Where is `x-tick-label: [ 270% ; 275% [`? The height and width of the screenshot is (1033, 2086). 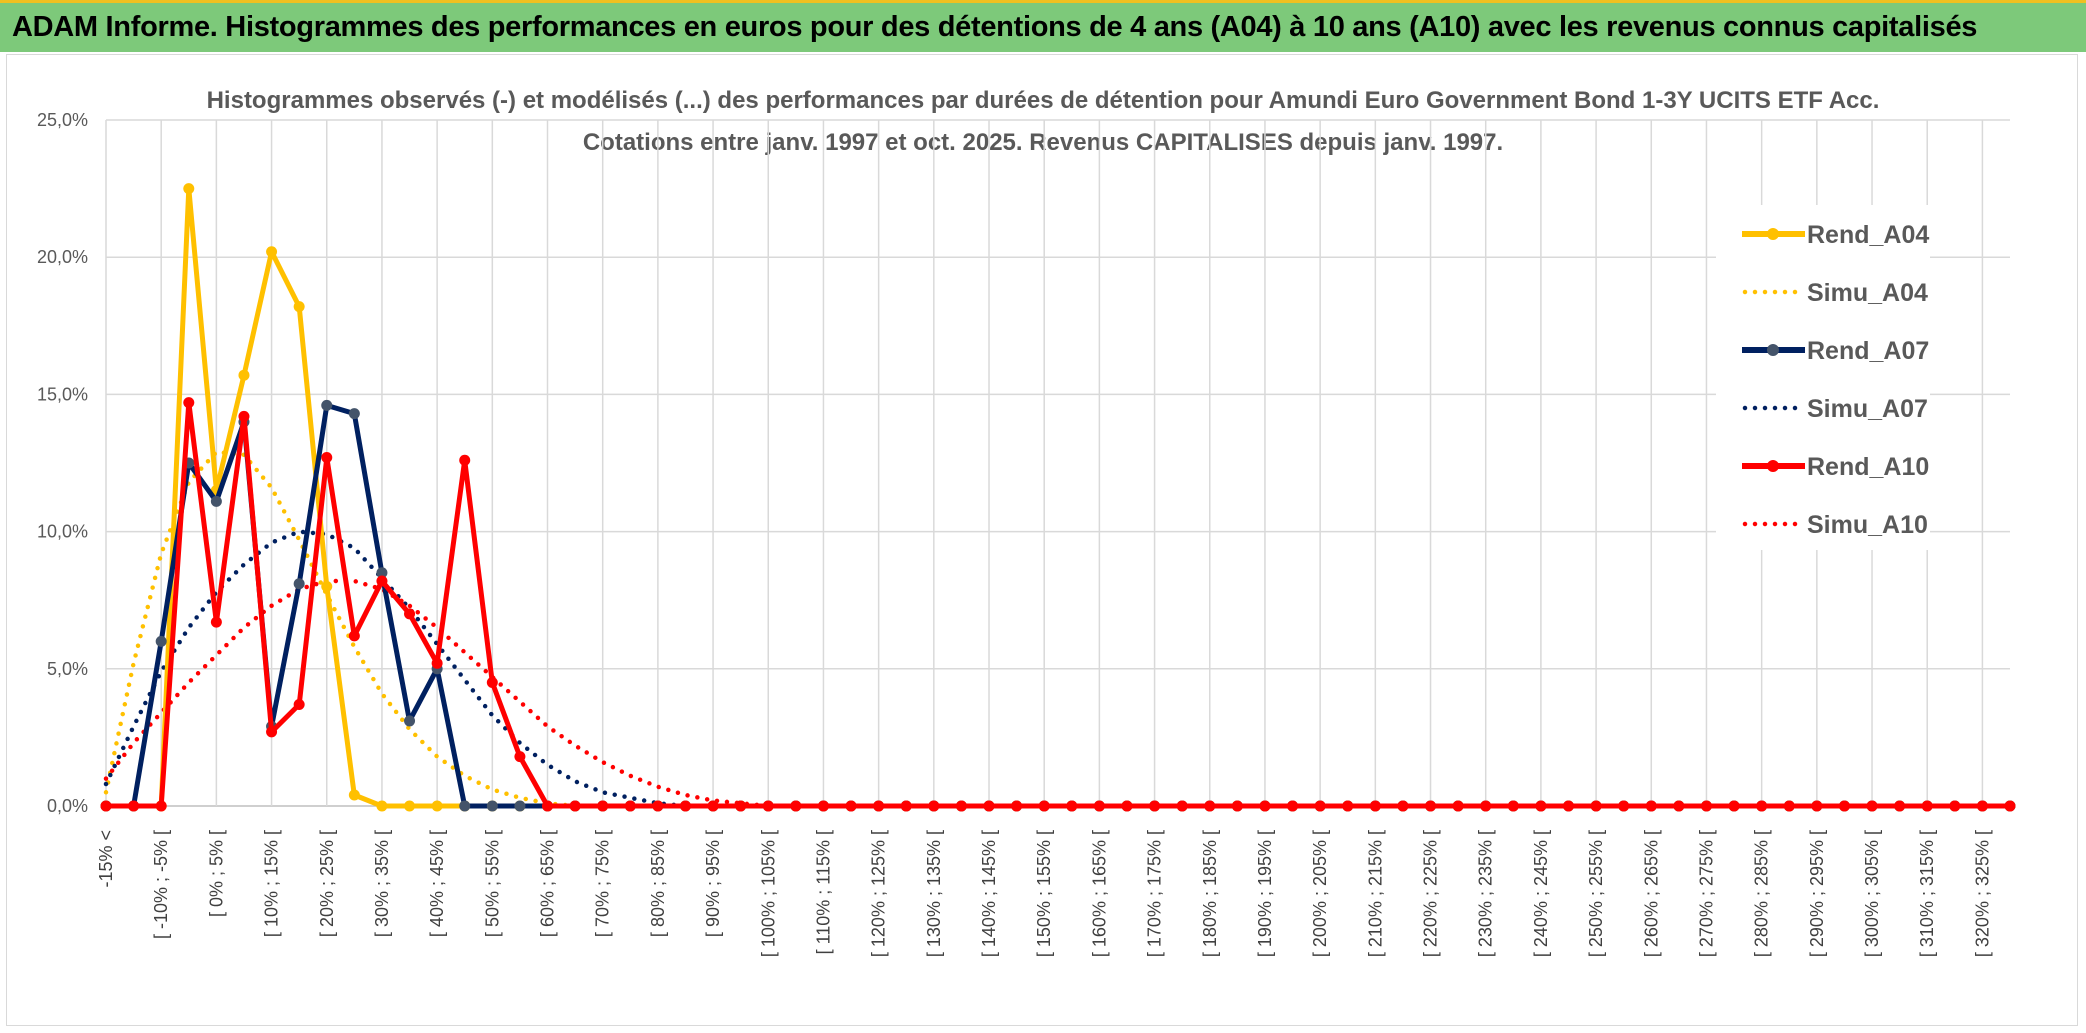
x-tick-label: [ 270% ; 275% [ is located at coordinates (1706, 893).